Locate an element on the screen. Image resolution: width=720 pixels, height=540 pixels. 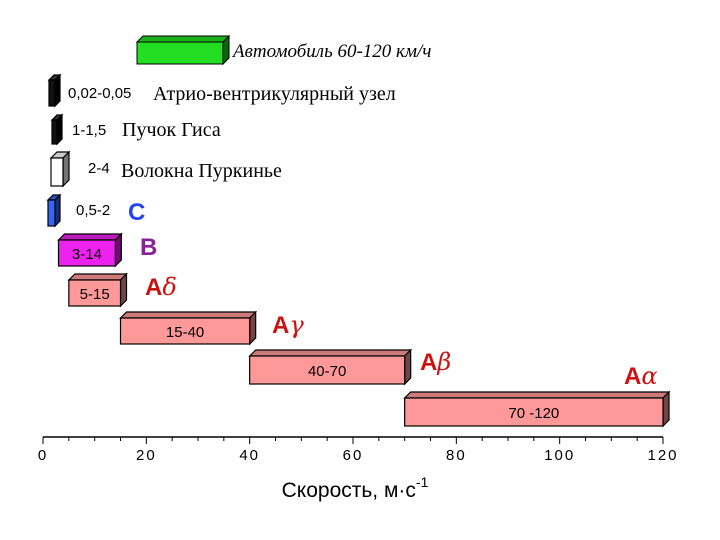
bar-value-label: 0,5-2 is located at coordinates (93, 210).